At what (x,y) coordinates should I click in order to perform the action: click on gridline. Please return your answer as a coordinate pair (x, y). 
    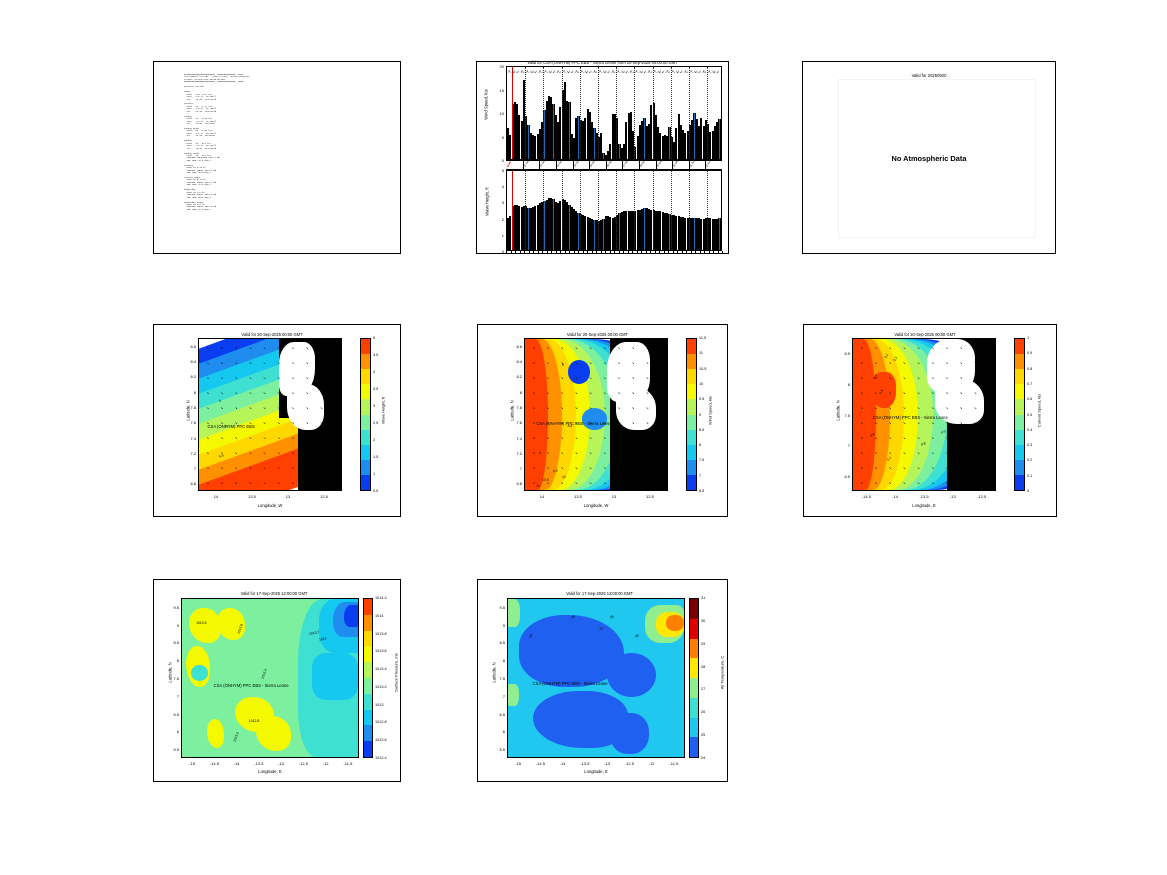
    Looking at the image, I should click on (671, 210).